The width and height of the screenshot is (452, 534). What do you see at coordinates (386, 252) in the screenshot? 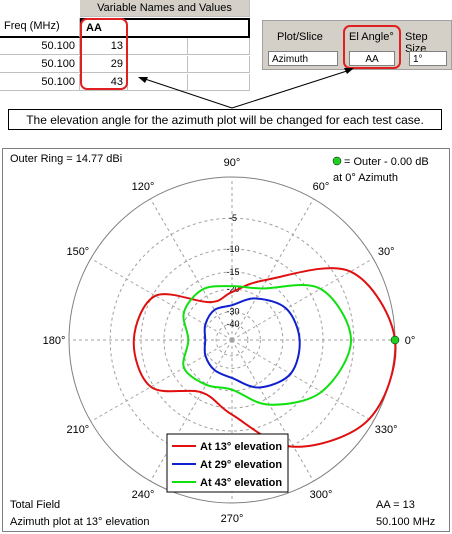
I see `angle-label: 30°` at bounding box center [386, 252].